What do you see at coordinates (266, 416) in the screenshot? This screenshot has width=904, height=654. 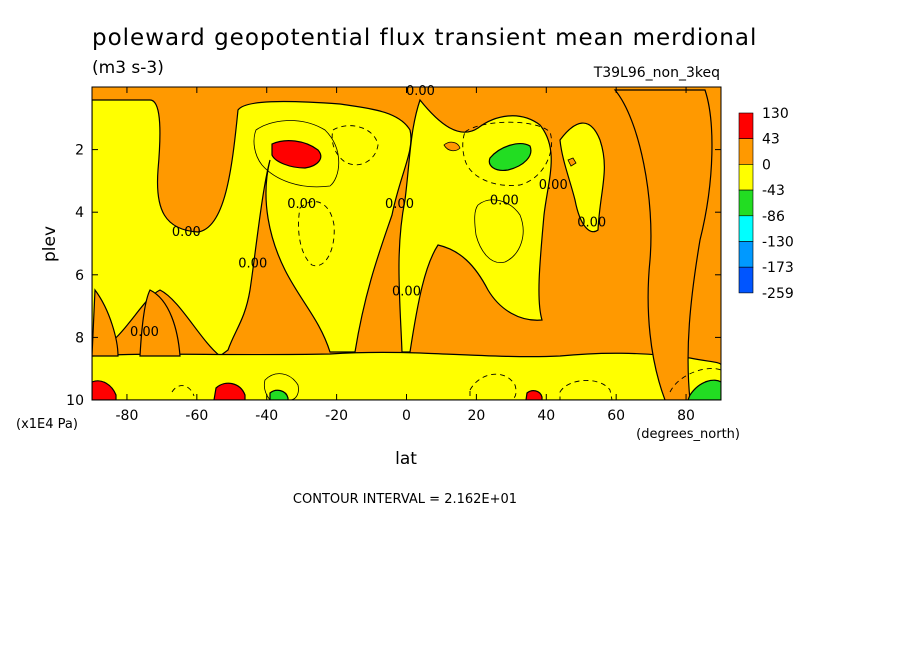 I see `x-tick-label: -40` at bounding box center [266, 416].